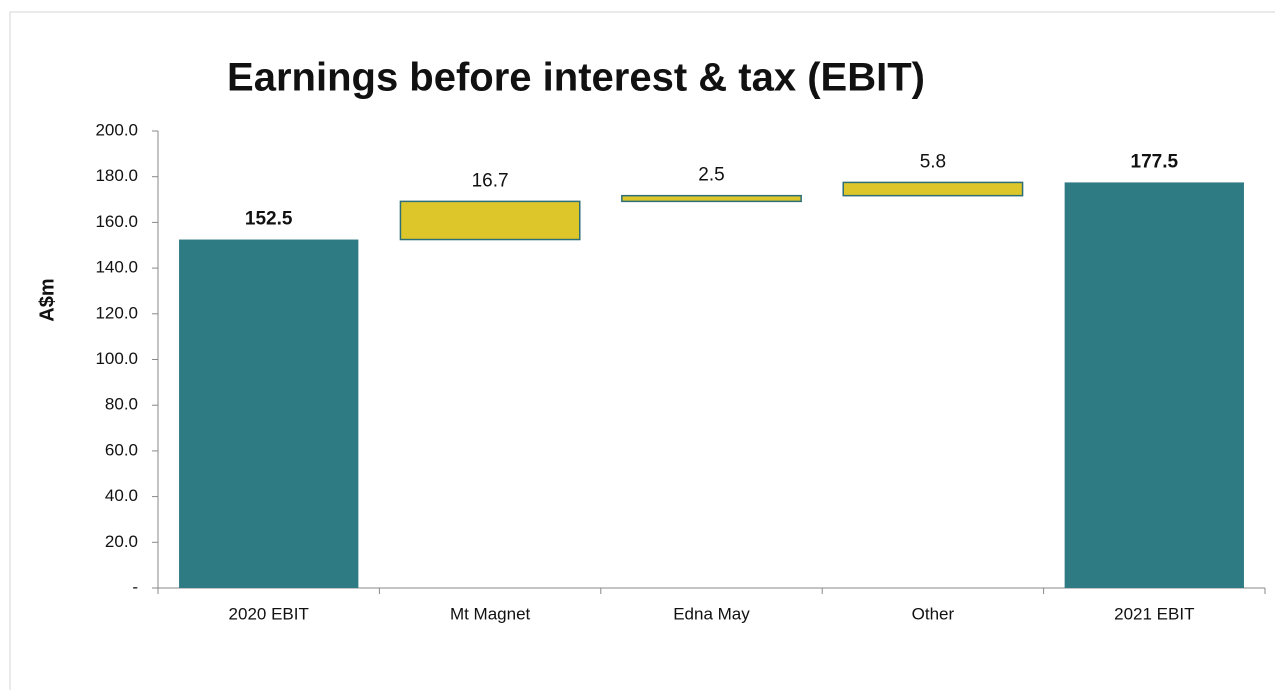 This screenshot has width=1275, height=695. What do you see at coordinates (269, 219) in the screenshot?
I see `data-label: 152.5` at bounding box center [269, 219].